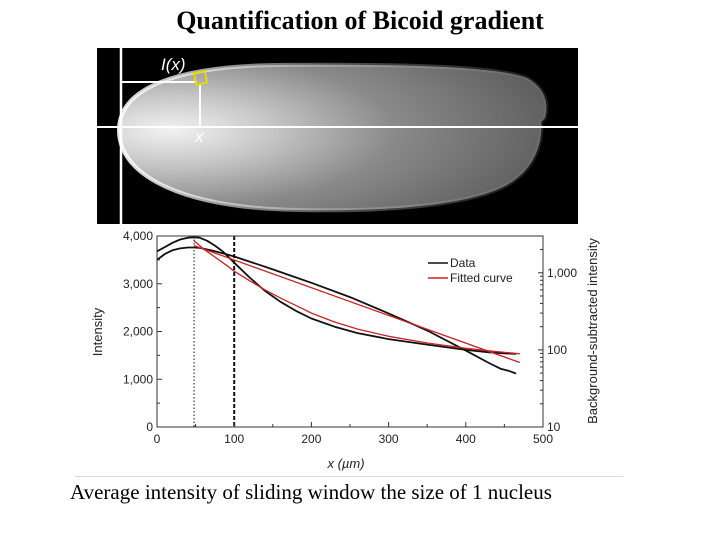  Describe the element at coordinates (138, 379) in the screenshot. I see `y-tick-label: 1,000` at that location.